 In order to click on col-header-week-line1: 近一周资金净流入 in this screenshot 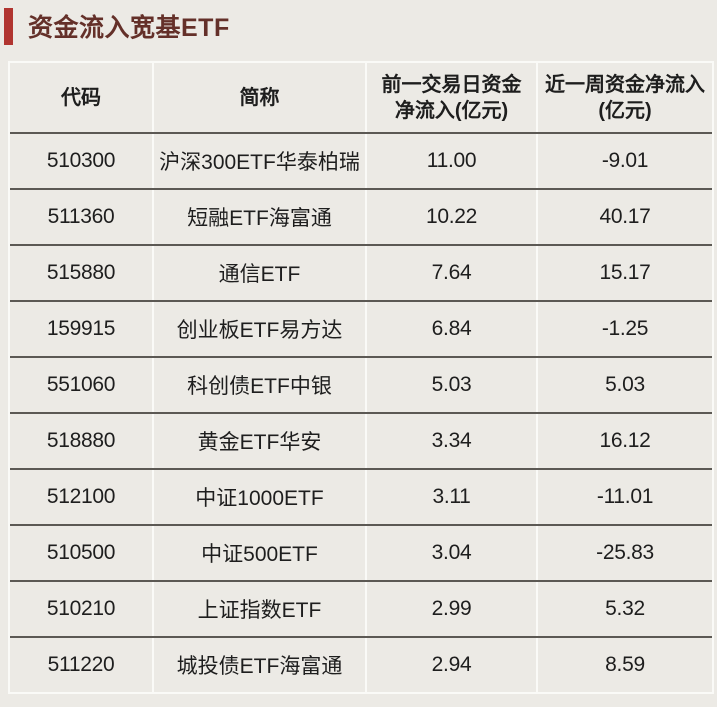, I will do `click(625, 84)`.